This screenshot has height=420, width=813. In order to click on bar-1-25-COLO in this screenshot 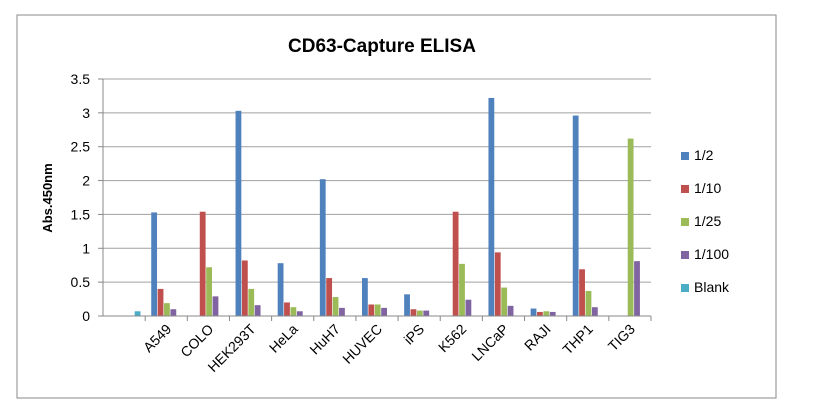, I will do `click(209, 291)`.